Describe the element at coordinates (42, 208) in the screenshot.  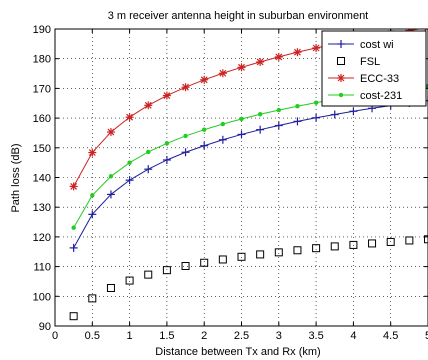
I see `y-tick-label: 130` at that location.